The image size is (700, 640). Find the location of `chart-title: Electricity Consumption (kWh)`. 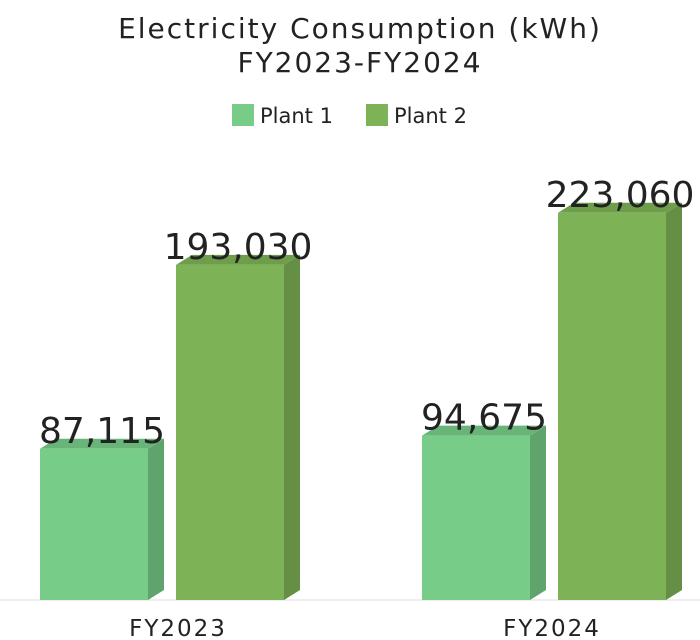

chart-title: Electricity Consumption (kWh) is located at coordinates (360, 28).